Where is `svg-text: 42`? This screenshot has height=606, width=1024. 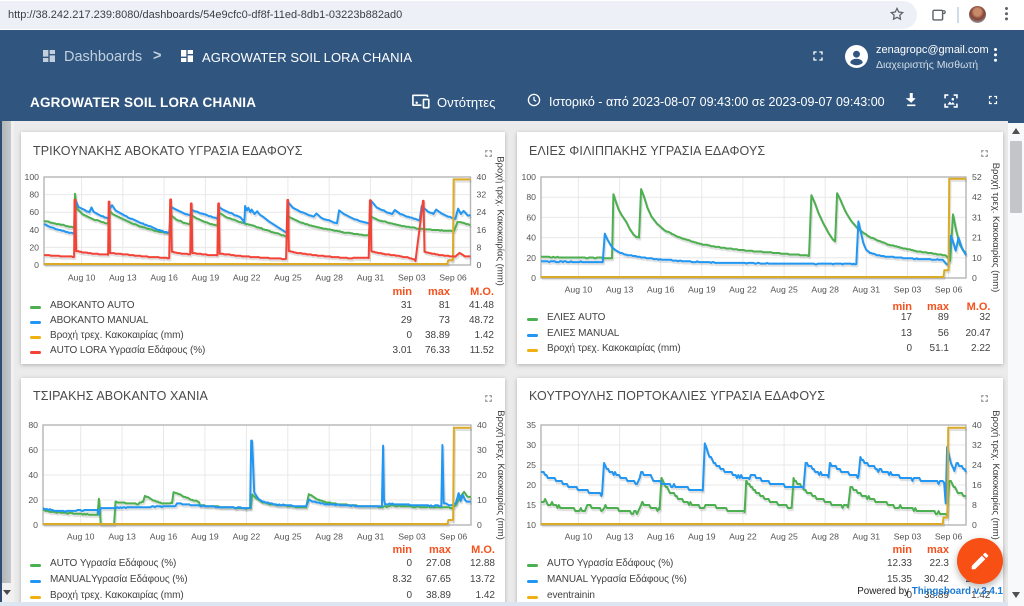 svg-text: 42 is located at coordinates (977, 197).